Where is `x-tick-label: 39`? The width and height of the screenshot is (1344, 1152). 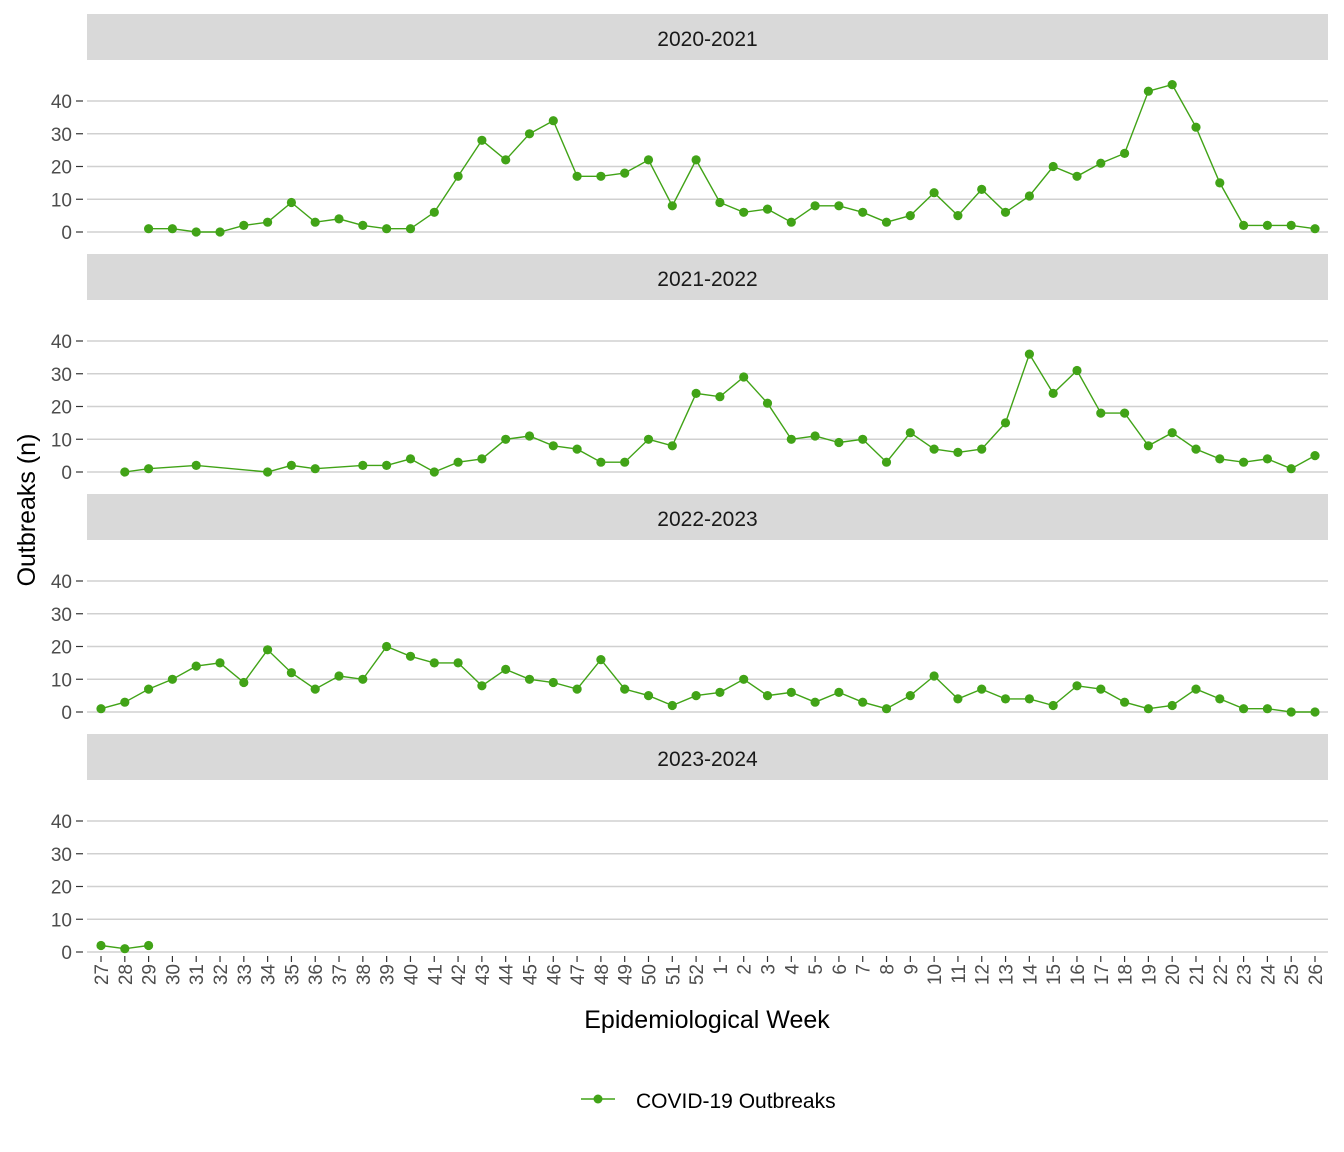
x-tick-label: 39 is located at coordinates (388, 974).